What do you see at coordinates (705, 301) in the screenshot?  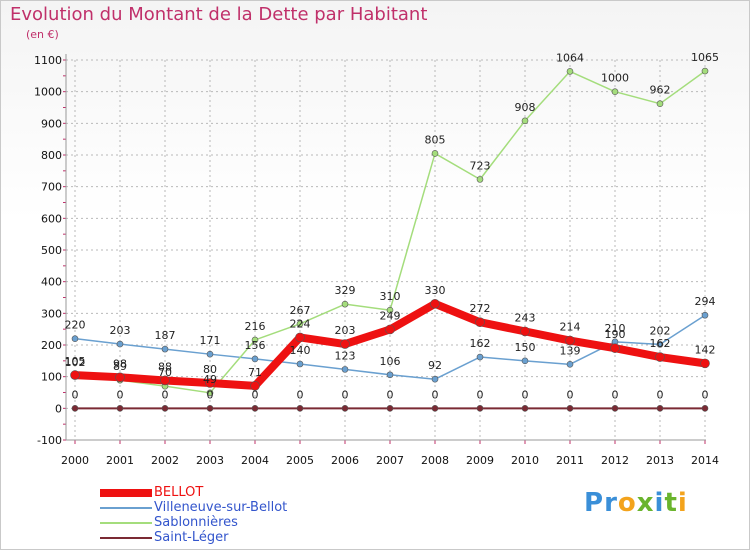 I see `data-label: 294` at bounding box center [705, 301].